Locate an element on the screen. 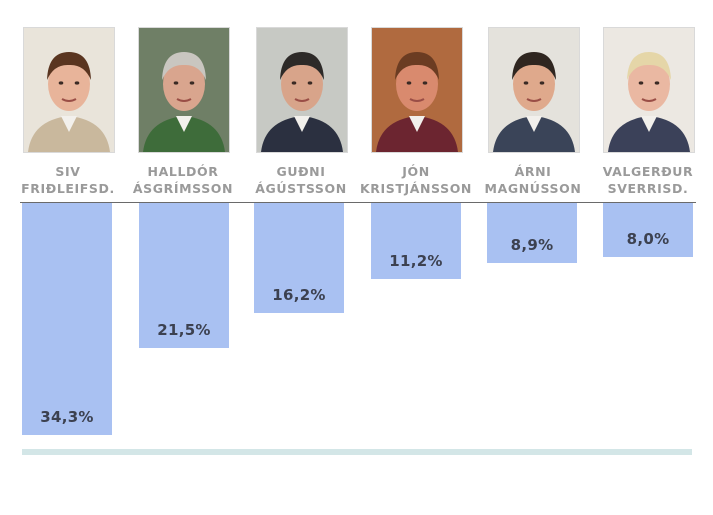  tick-label: FRIÐLEIFSD. is located at coordinates (68, 188).